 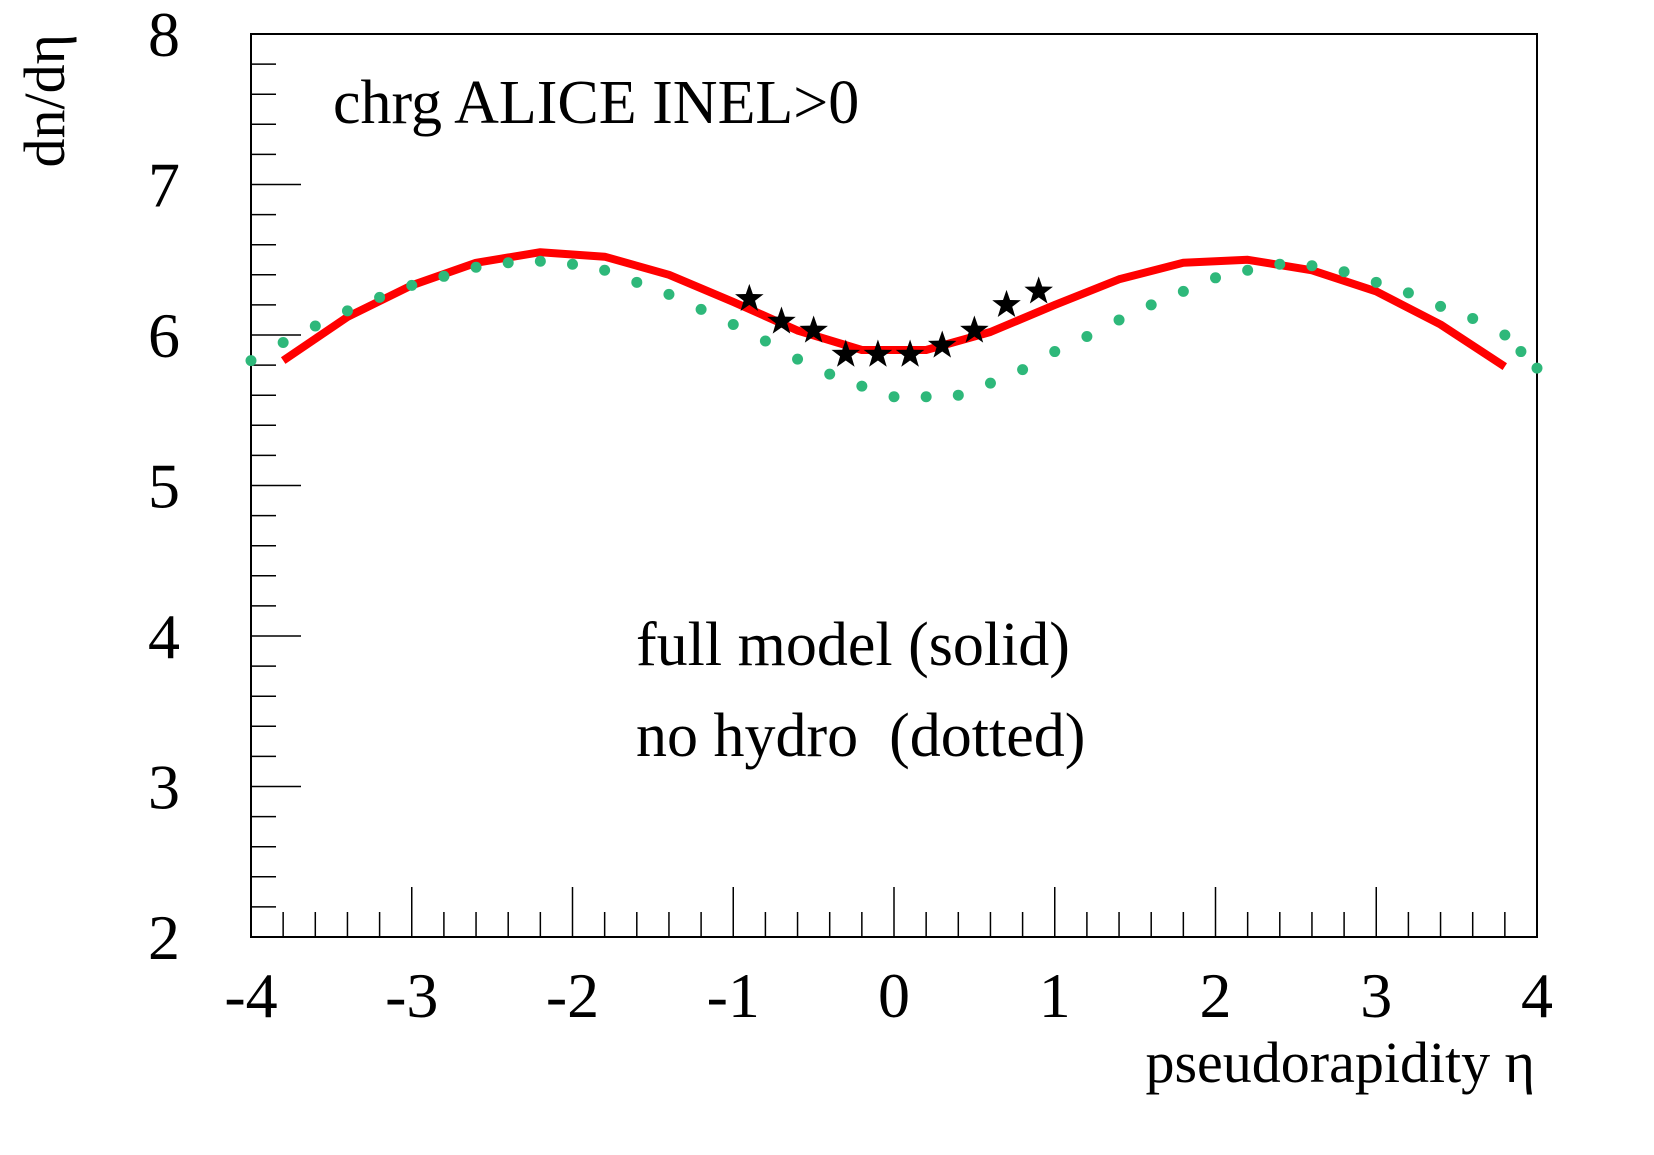 I want to click on series-layer, so click(x=894, y=325).